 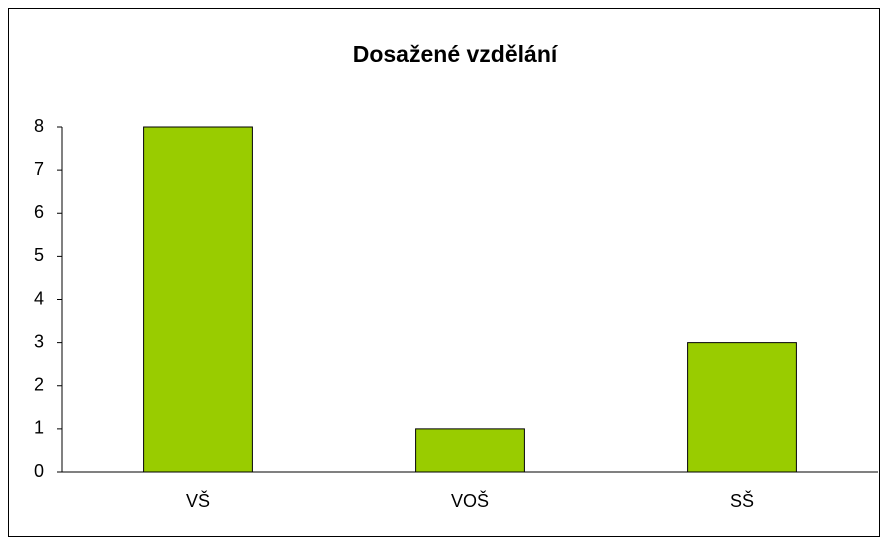 I want to click on chart-title: Dosažené vzdělání, so click(x=456, y=54).